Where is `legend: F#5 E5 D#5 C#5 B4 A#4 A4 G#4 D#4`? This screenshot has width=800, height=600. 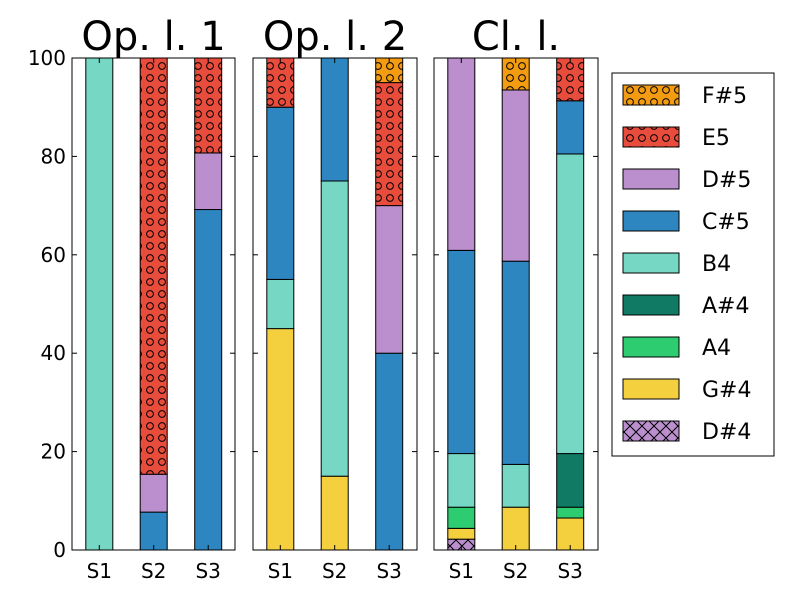
legend: F#5 E5 D#5 C#5 B4 A#4 A4 G#4 D#4 is located at coordinates (693, 264).